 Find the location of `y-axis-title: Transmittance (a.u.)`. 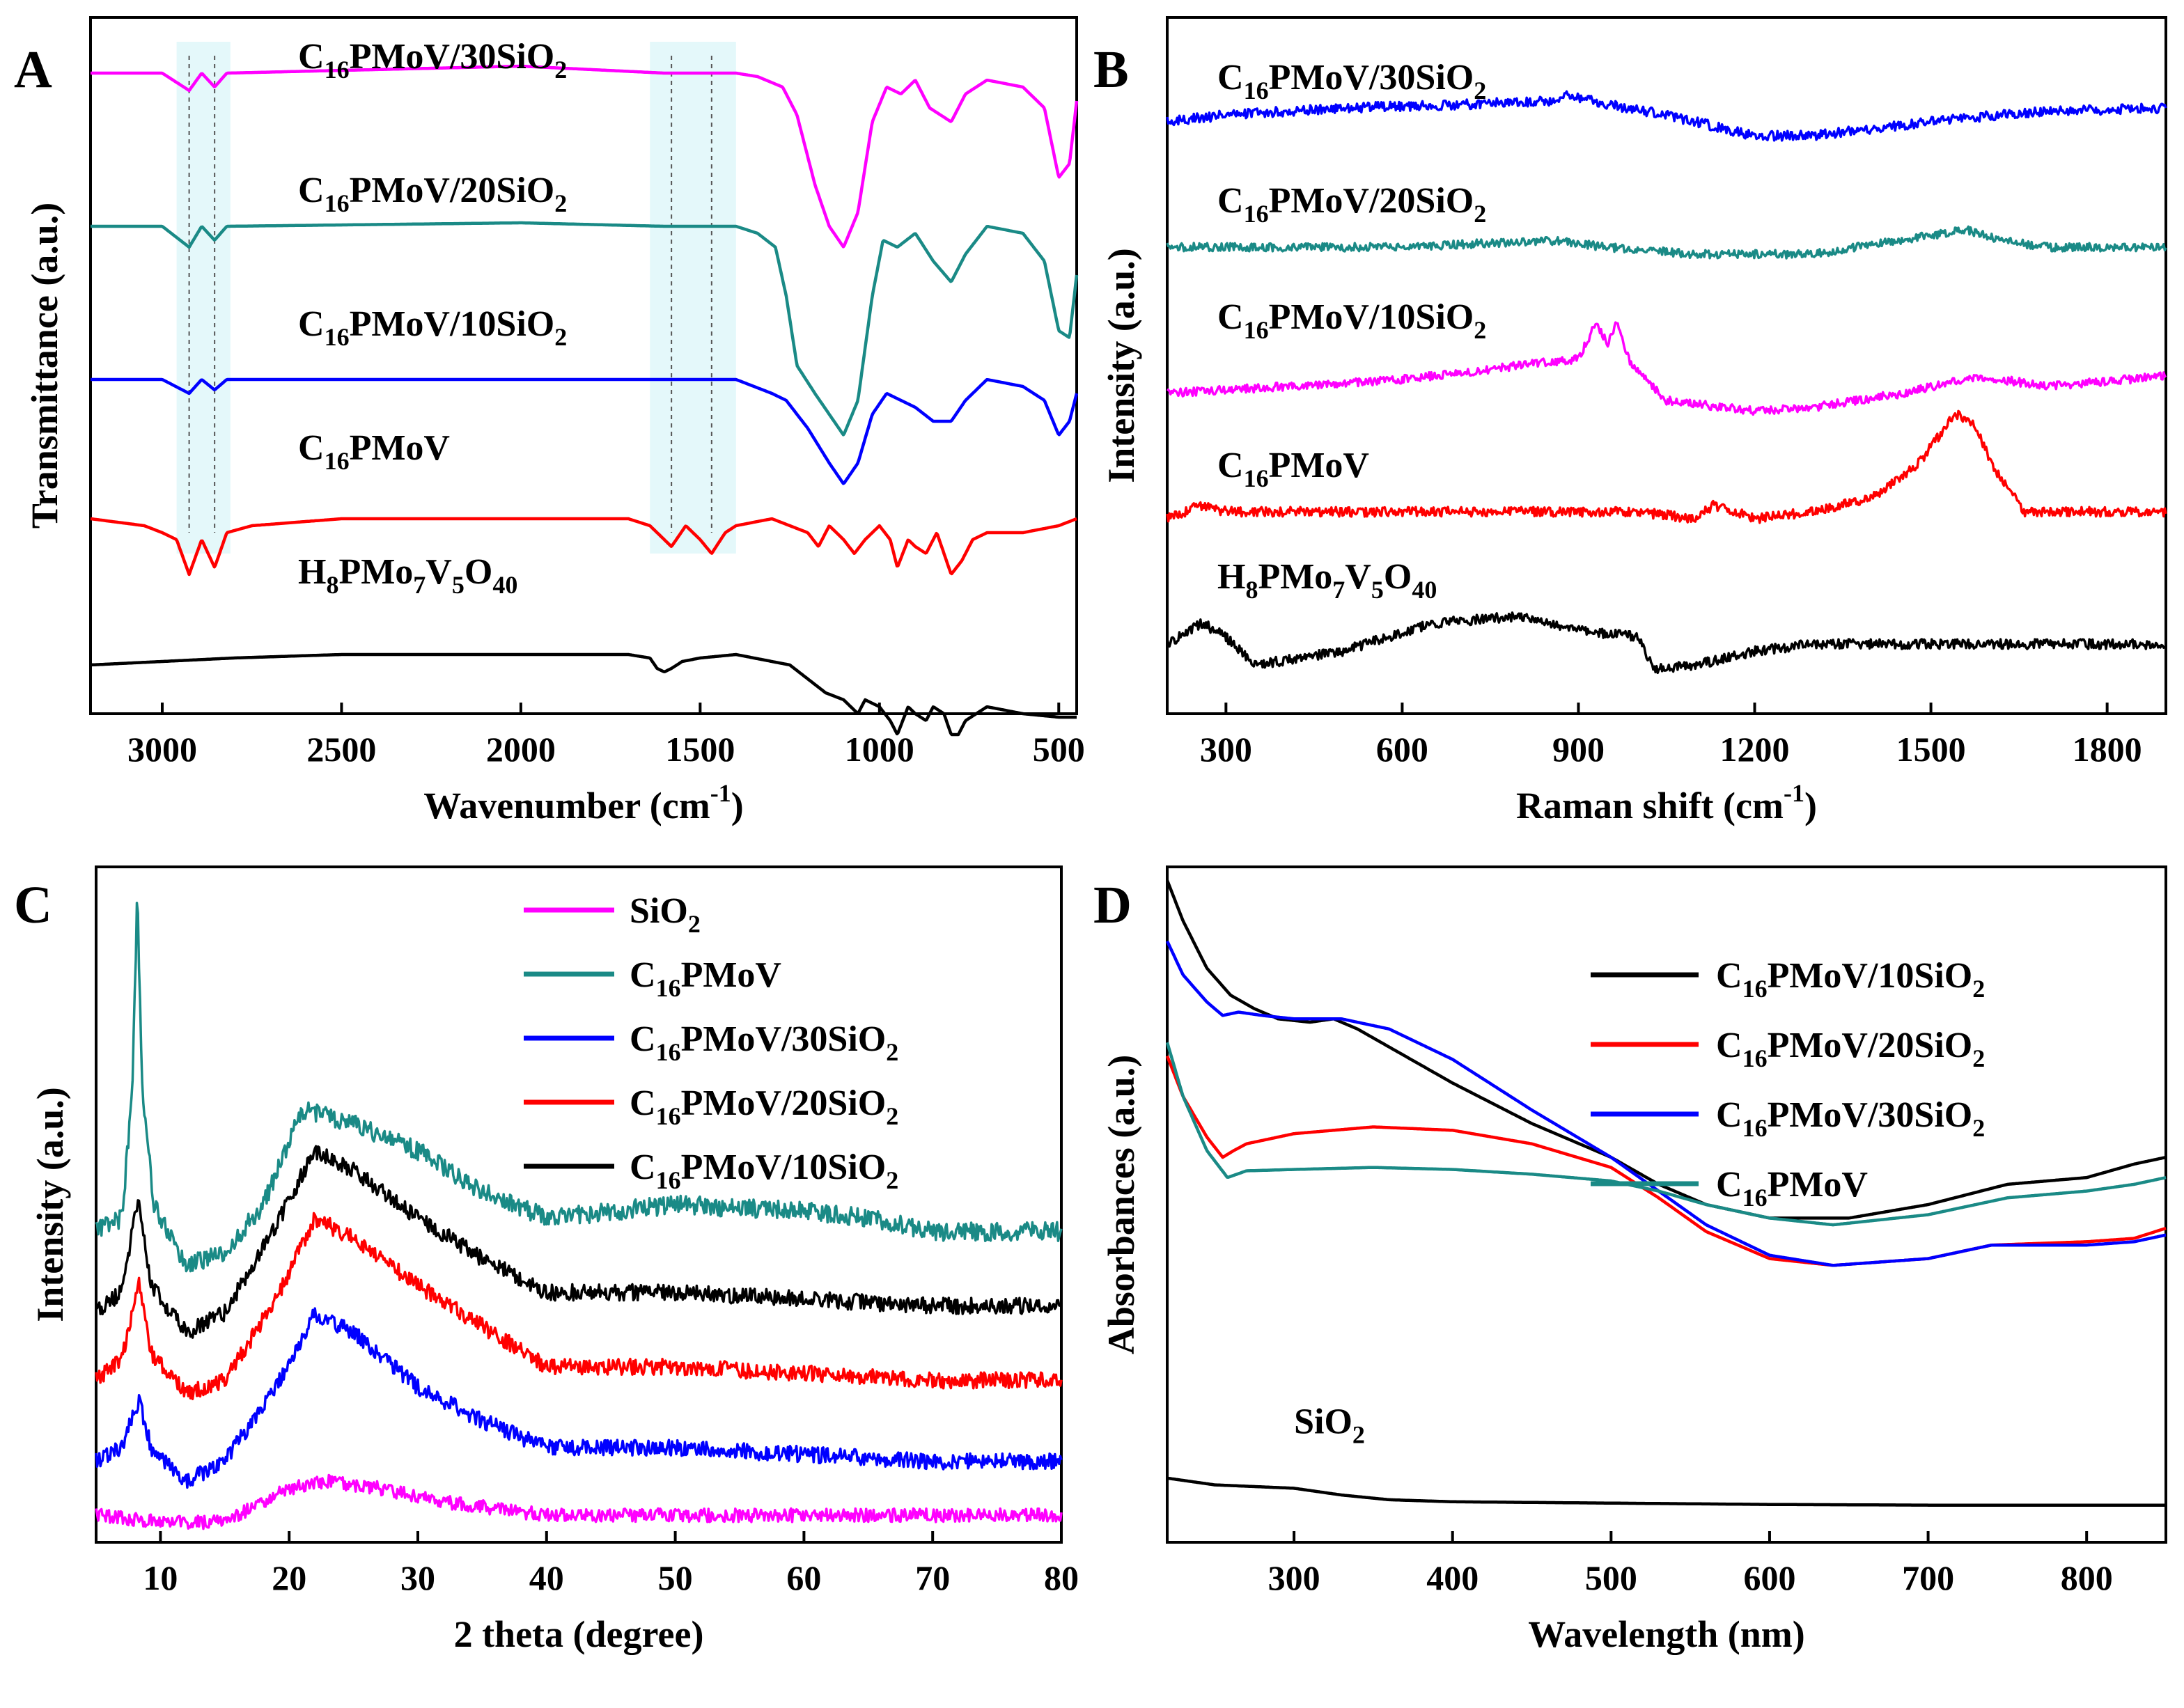

y-axis-title: Transmittance (a.u.) is located at coordinates (44, 365).